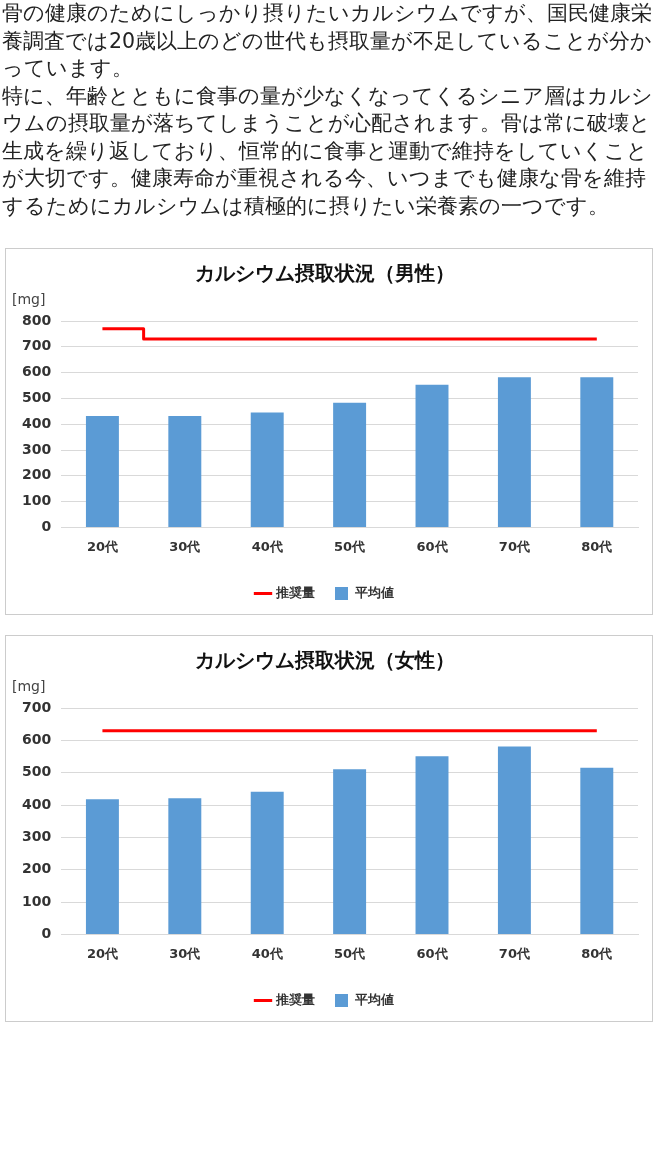 The width and height of the screenshot is (659, 1168). I want to click on y-tick-label: 800, so click(36, 319).